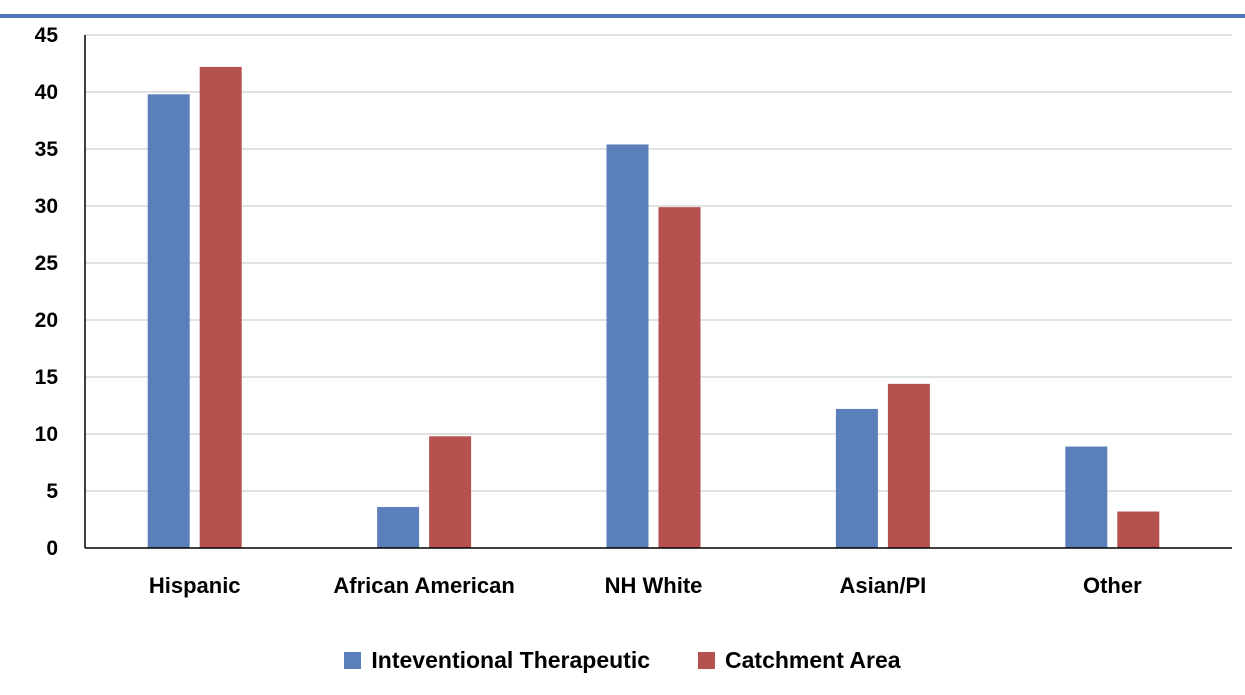  Describe the element at coordinates (423, 585) in the screenshot. I see `x-tick-label: African American` at that location.